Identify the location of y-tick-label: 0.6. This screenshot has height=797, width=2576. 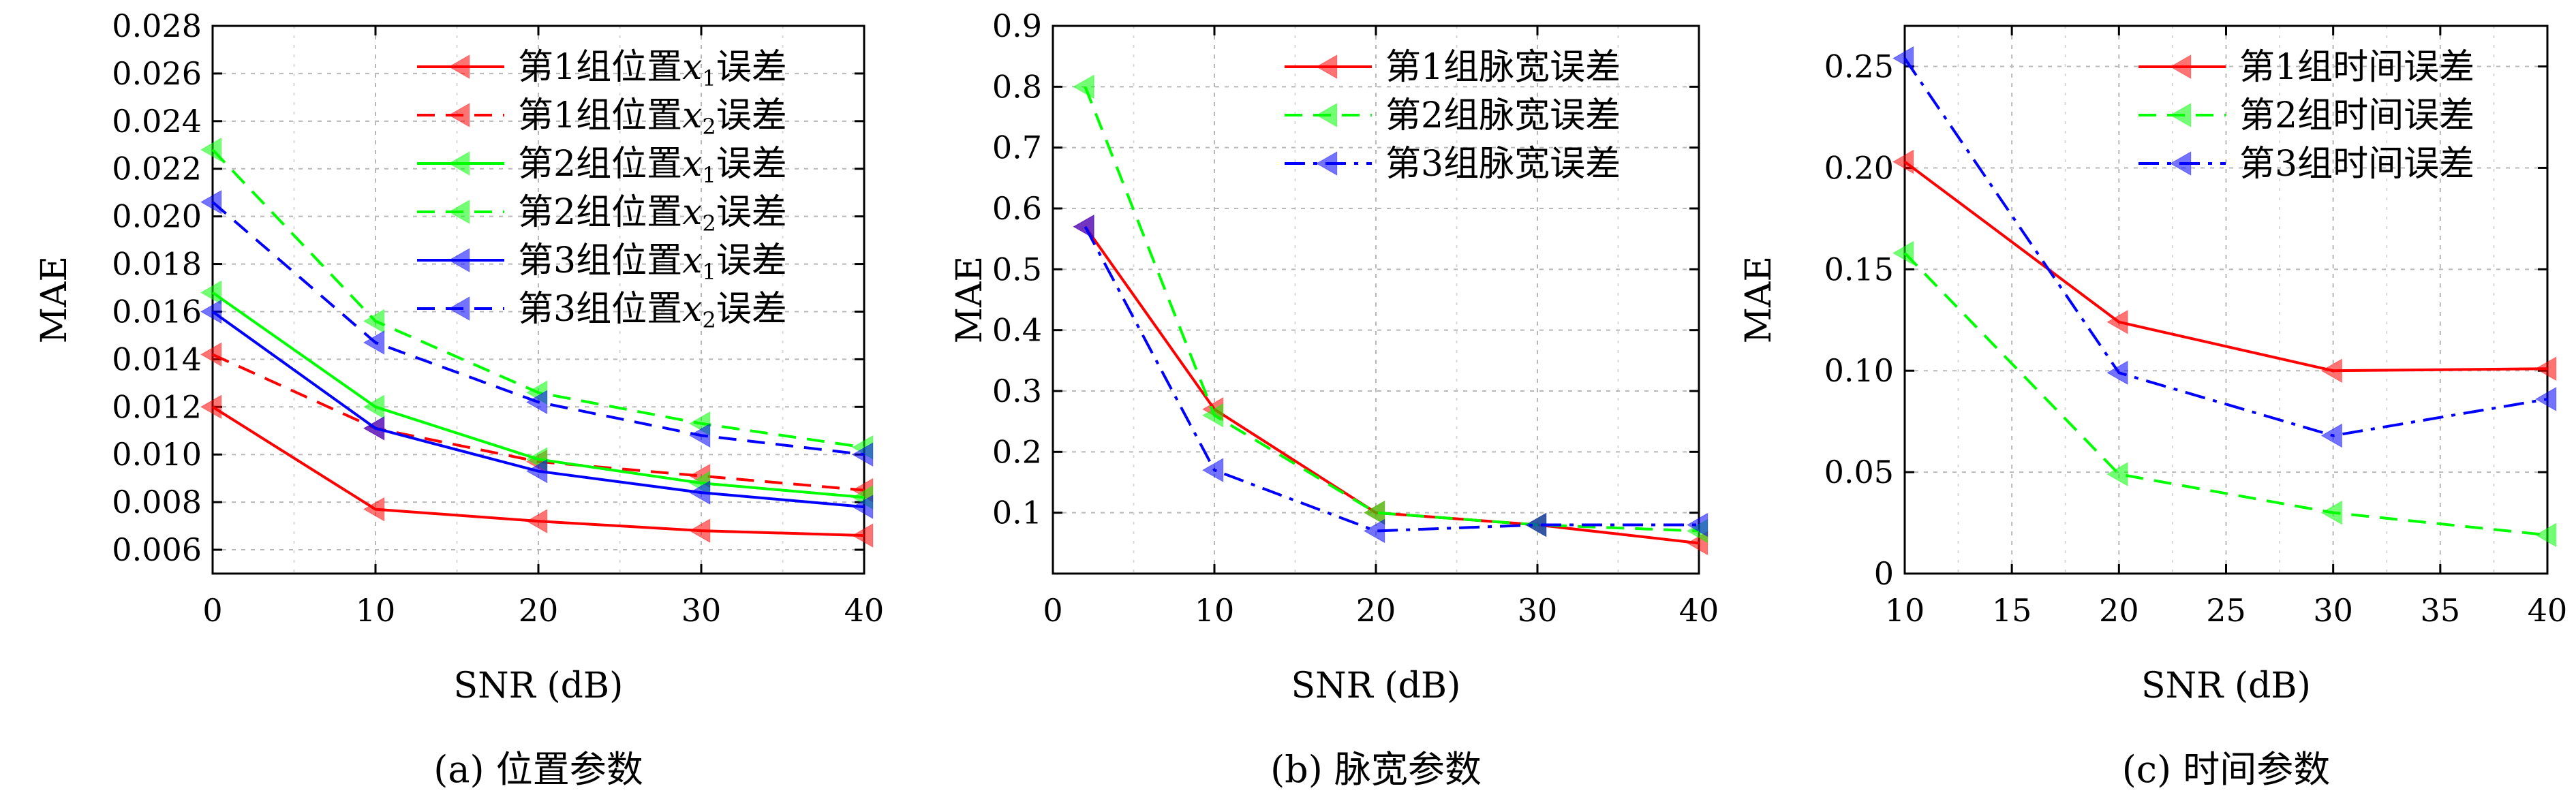
(1017, 208).